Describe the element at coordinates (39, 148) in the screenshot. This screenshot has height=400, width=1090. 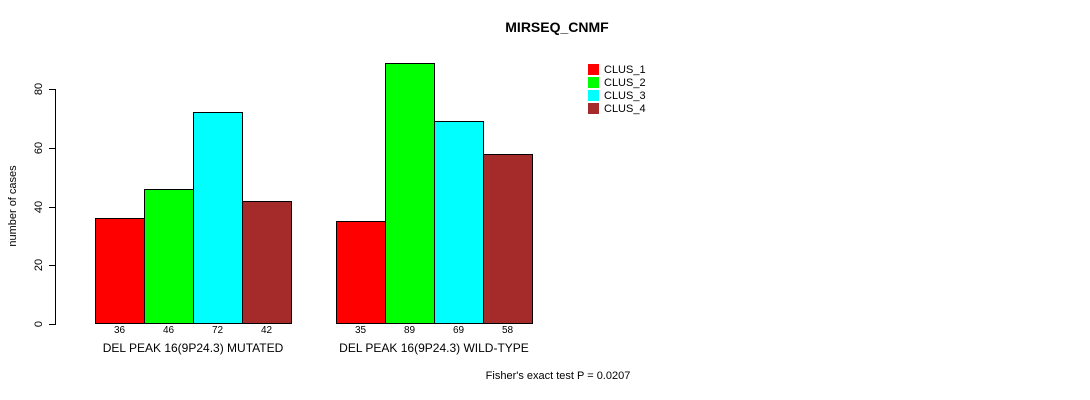
I see `y-tick-label: 60` at that location.